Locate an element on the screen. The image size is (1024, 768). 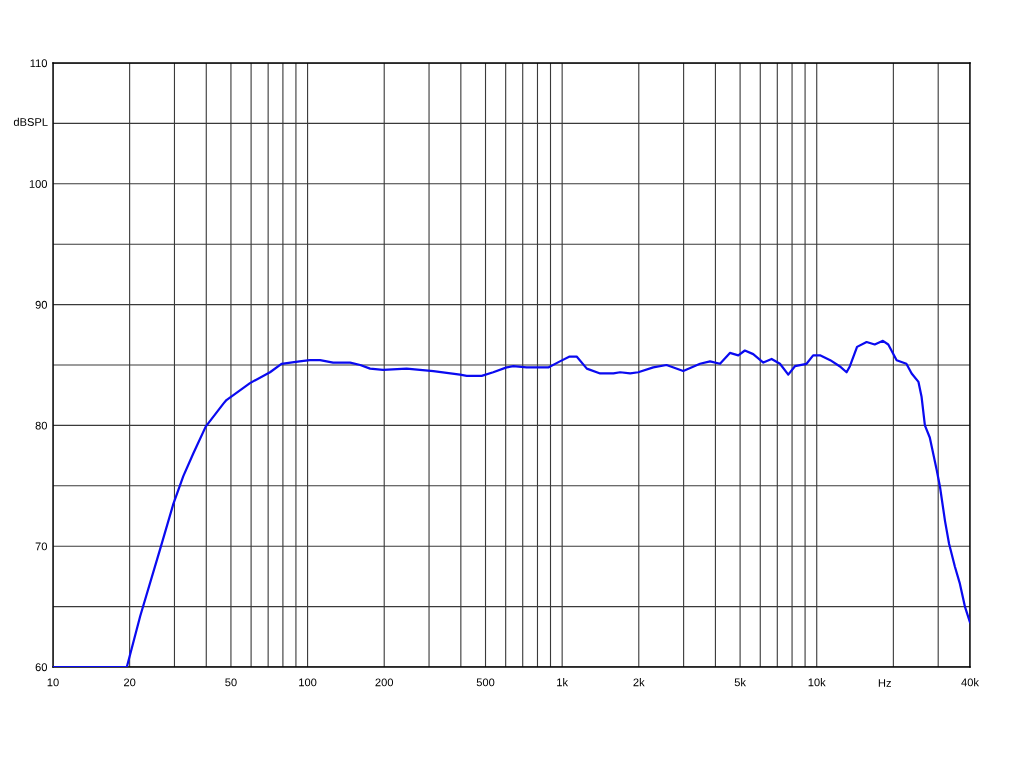
x-tick-label: 40k is located at coordinates (970, 682).